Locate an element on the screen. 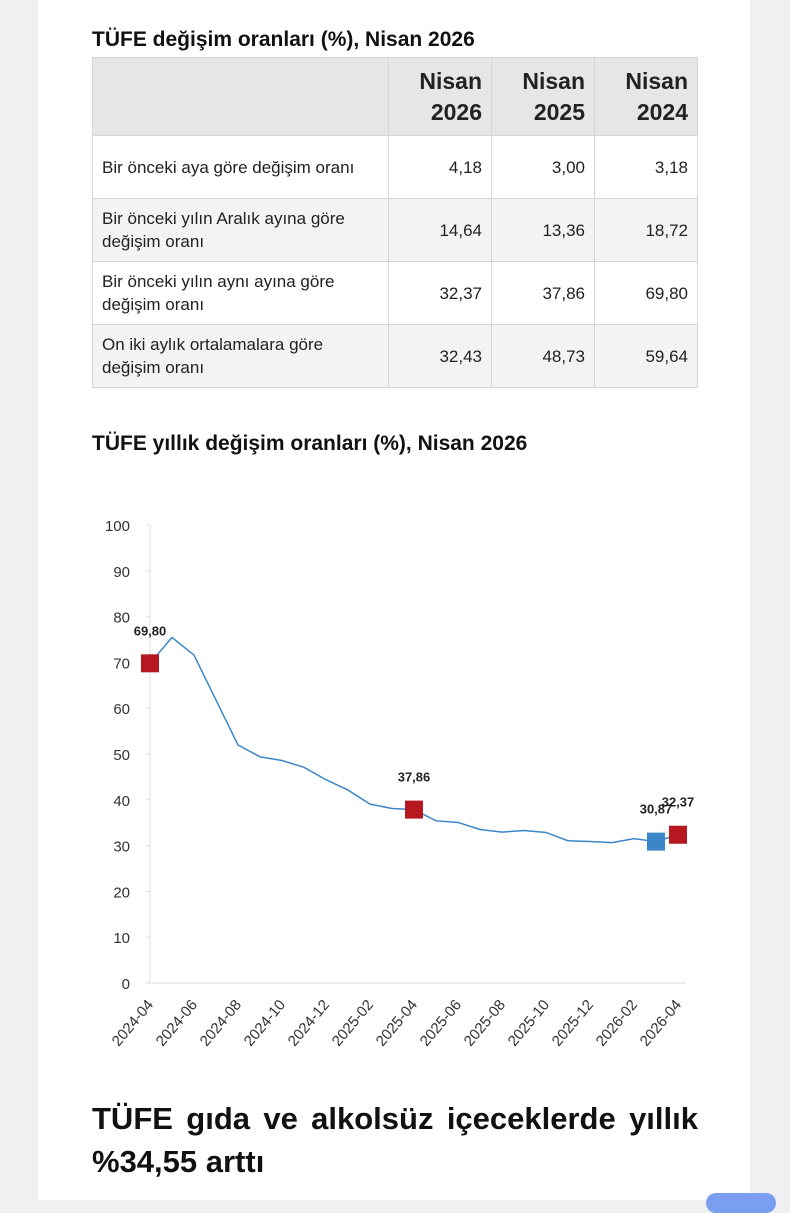  x-tick-label: 2024-10 is located at coordinates (265, 1023).